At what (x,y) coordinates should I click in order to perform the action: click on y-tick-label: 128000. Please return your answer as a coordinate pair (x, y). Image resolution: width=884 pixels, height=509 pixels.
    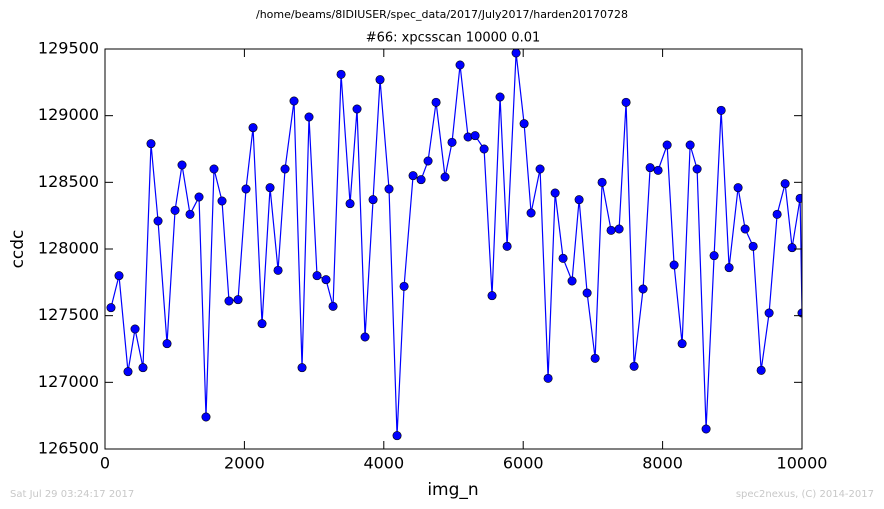
    Looking at the image, I should click on (68, 248).